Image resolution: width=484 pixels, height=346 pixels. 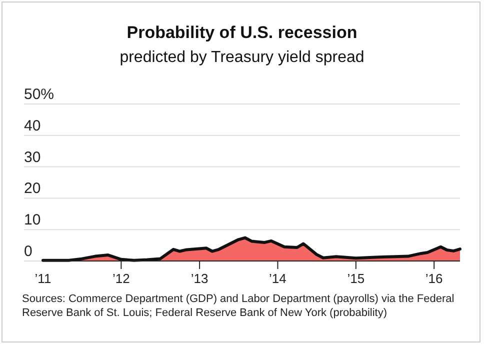 I want to click on y-tick-label: 50%, so click(x=39, y=94).